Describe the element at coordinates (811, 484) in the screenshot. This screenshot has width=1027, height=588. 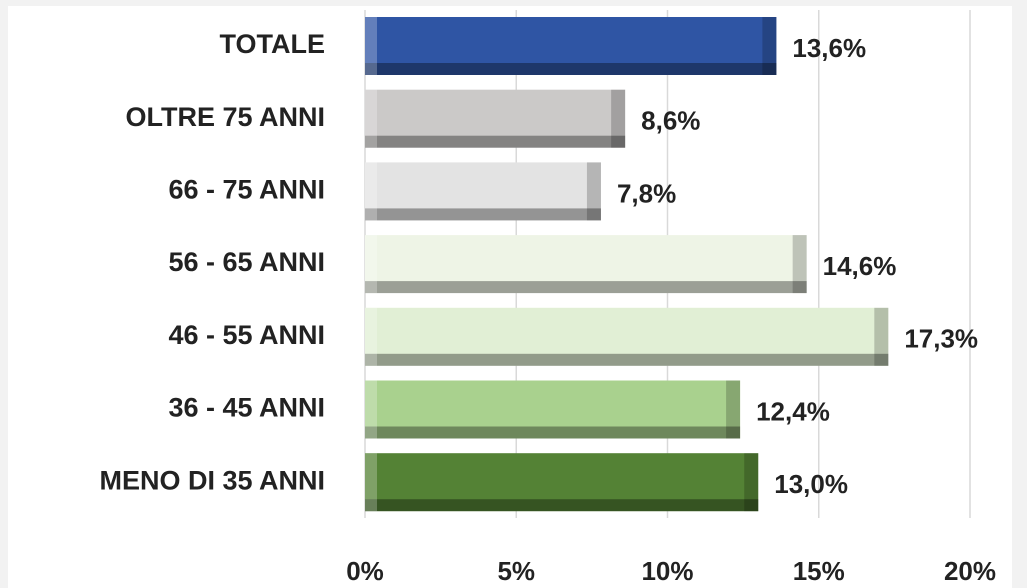
I see `value-label: 13,0%` at that location.